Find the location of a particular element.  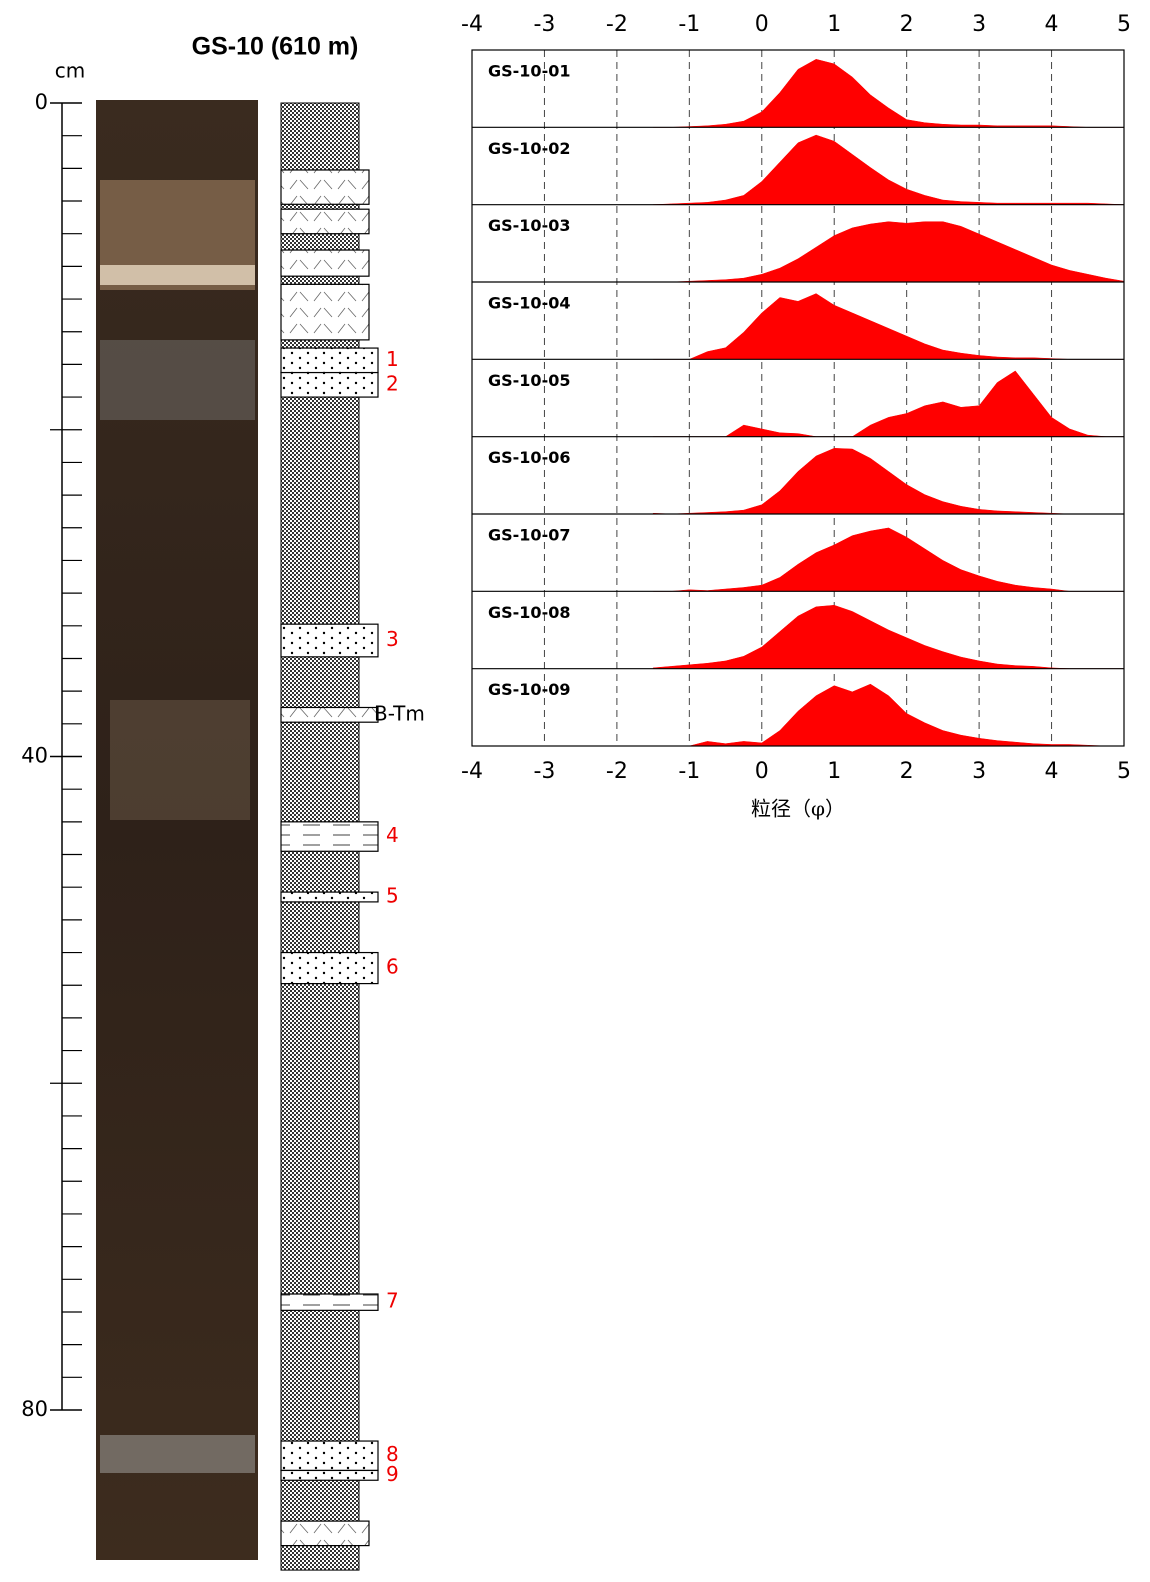

panel-label: GS-10-08 is located at coordinates (529, 612).